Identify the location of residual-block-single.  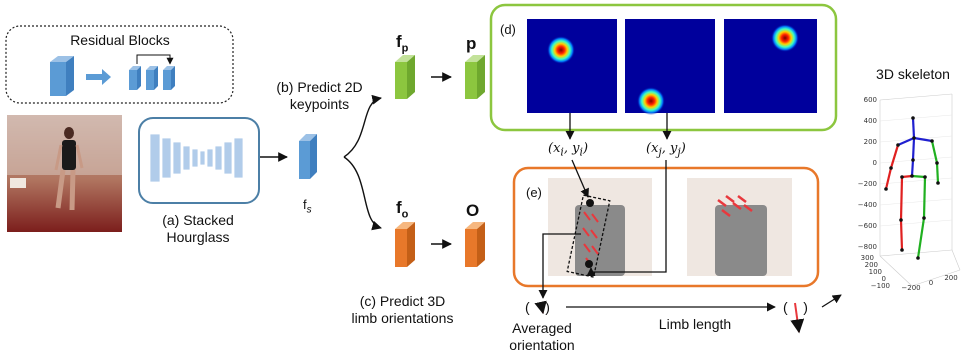
(62, 76).